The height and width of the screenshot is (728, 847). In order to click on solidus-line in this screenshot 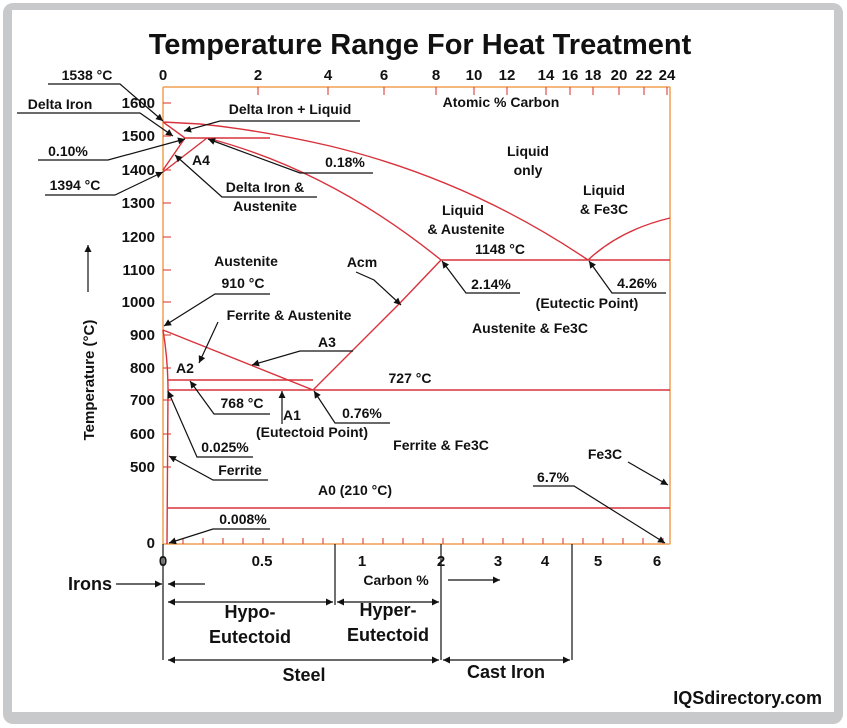, I will do `click(324, 199)`.